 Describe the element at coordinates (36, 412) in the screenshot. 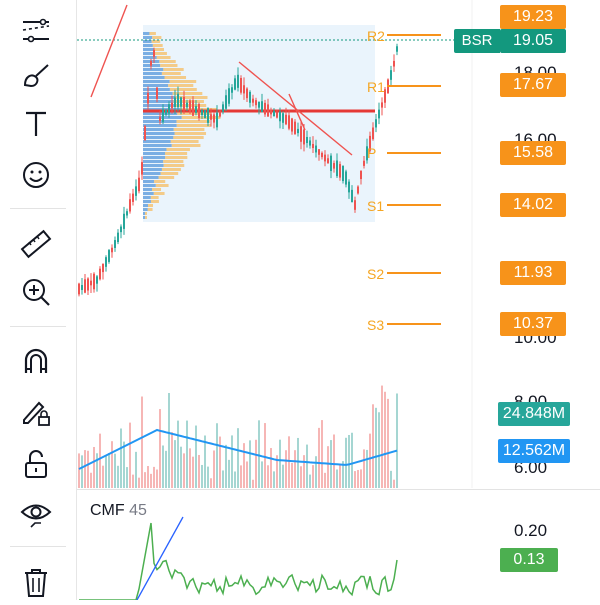

I see `lock-drawing-tool-icon` at that location.